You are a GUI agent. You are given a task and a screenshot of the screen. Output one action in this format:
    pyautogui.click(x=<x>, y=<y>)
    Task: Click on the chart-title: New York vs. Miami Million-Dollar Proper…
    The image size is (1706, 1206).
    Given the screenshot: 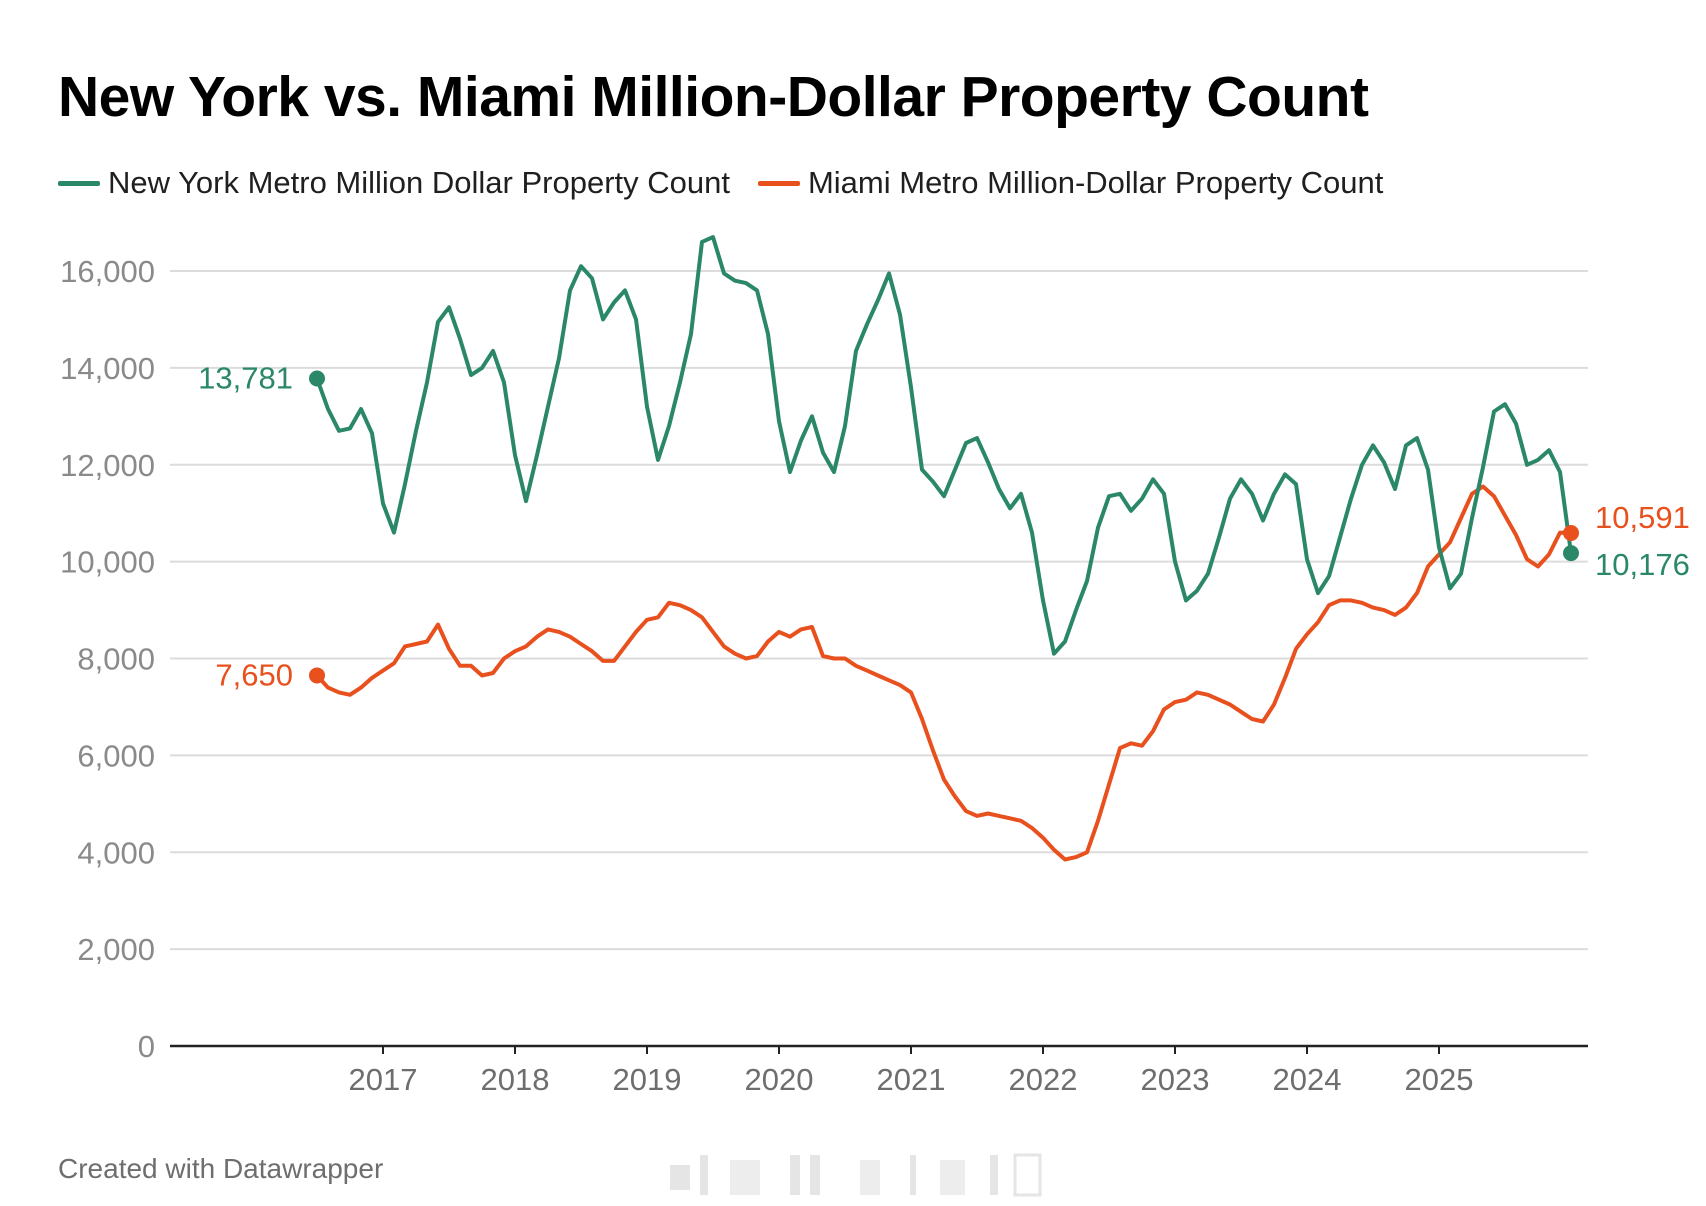 What is the action you would take?
    pyautogui.click(x=713, y=97)
    